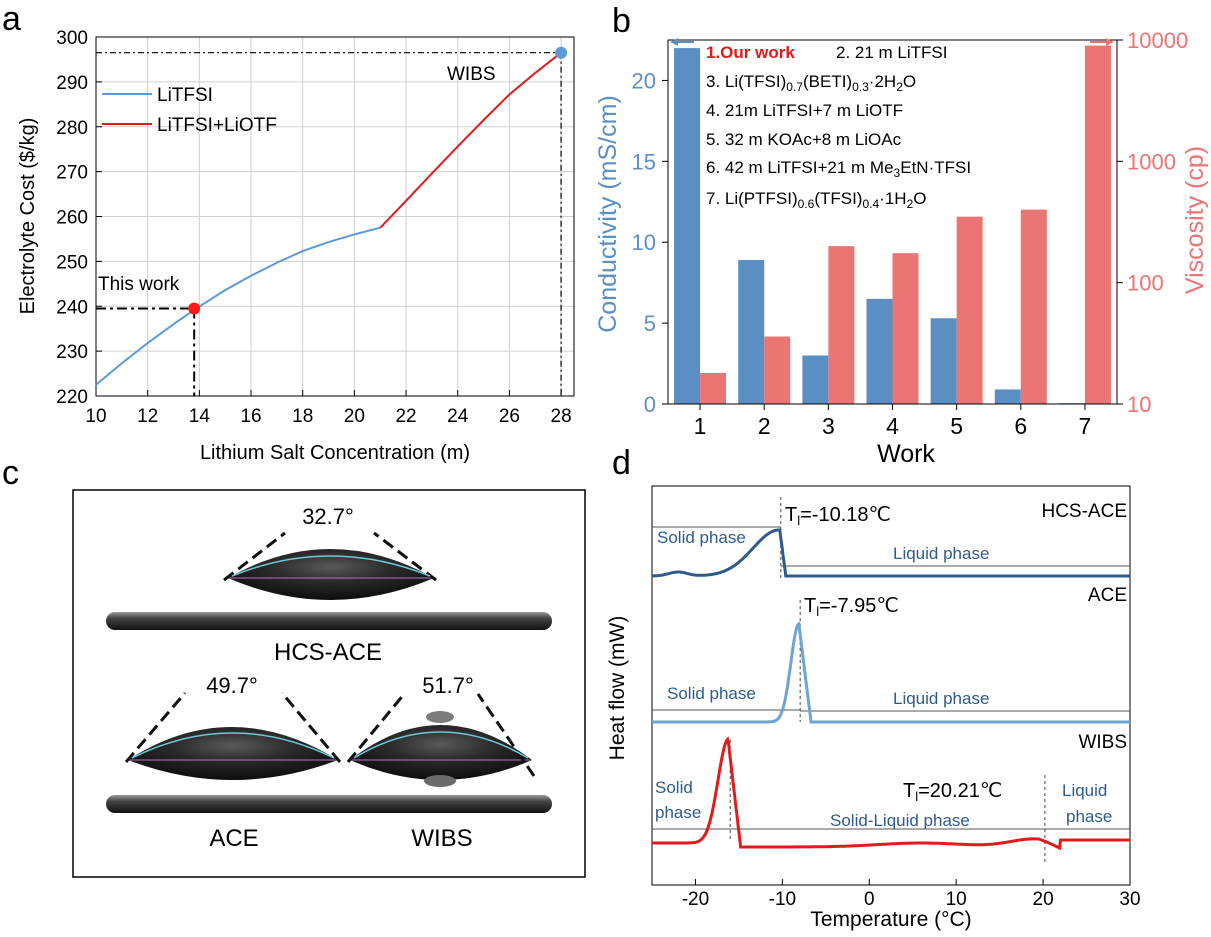 The width and height of the screenshot is (1211, 937). Describe the element at coordinates (838, 516) in the screenshot. I see `transition-label-hcs-ace: Tl=-10.18℃` at that location.